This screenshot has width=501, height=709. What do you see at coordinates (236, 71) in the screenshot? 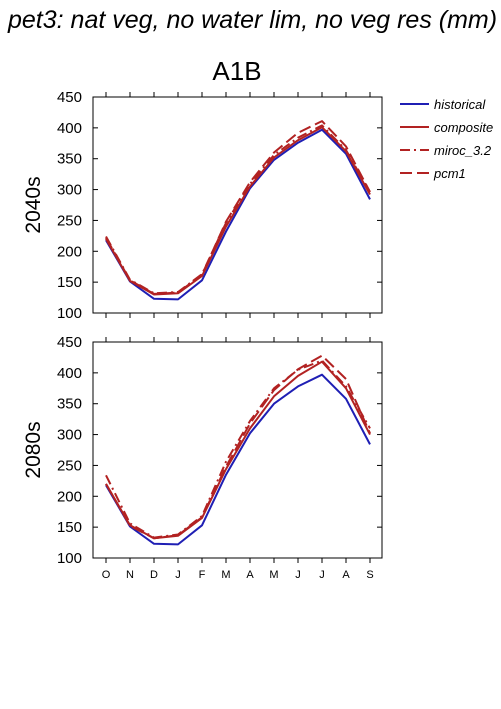
I see `scenario-label: A1B` at bounding box center [236, 71].